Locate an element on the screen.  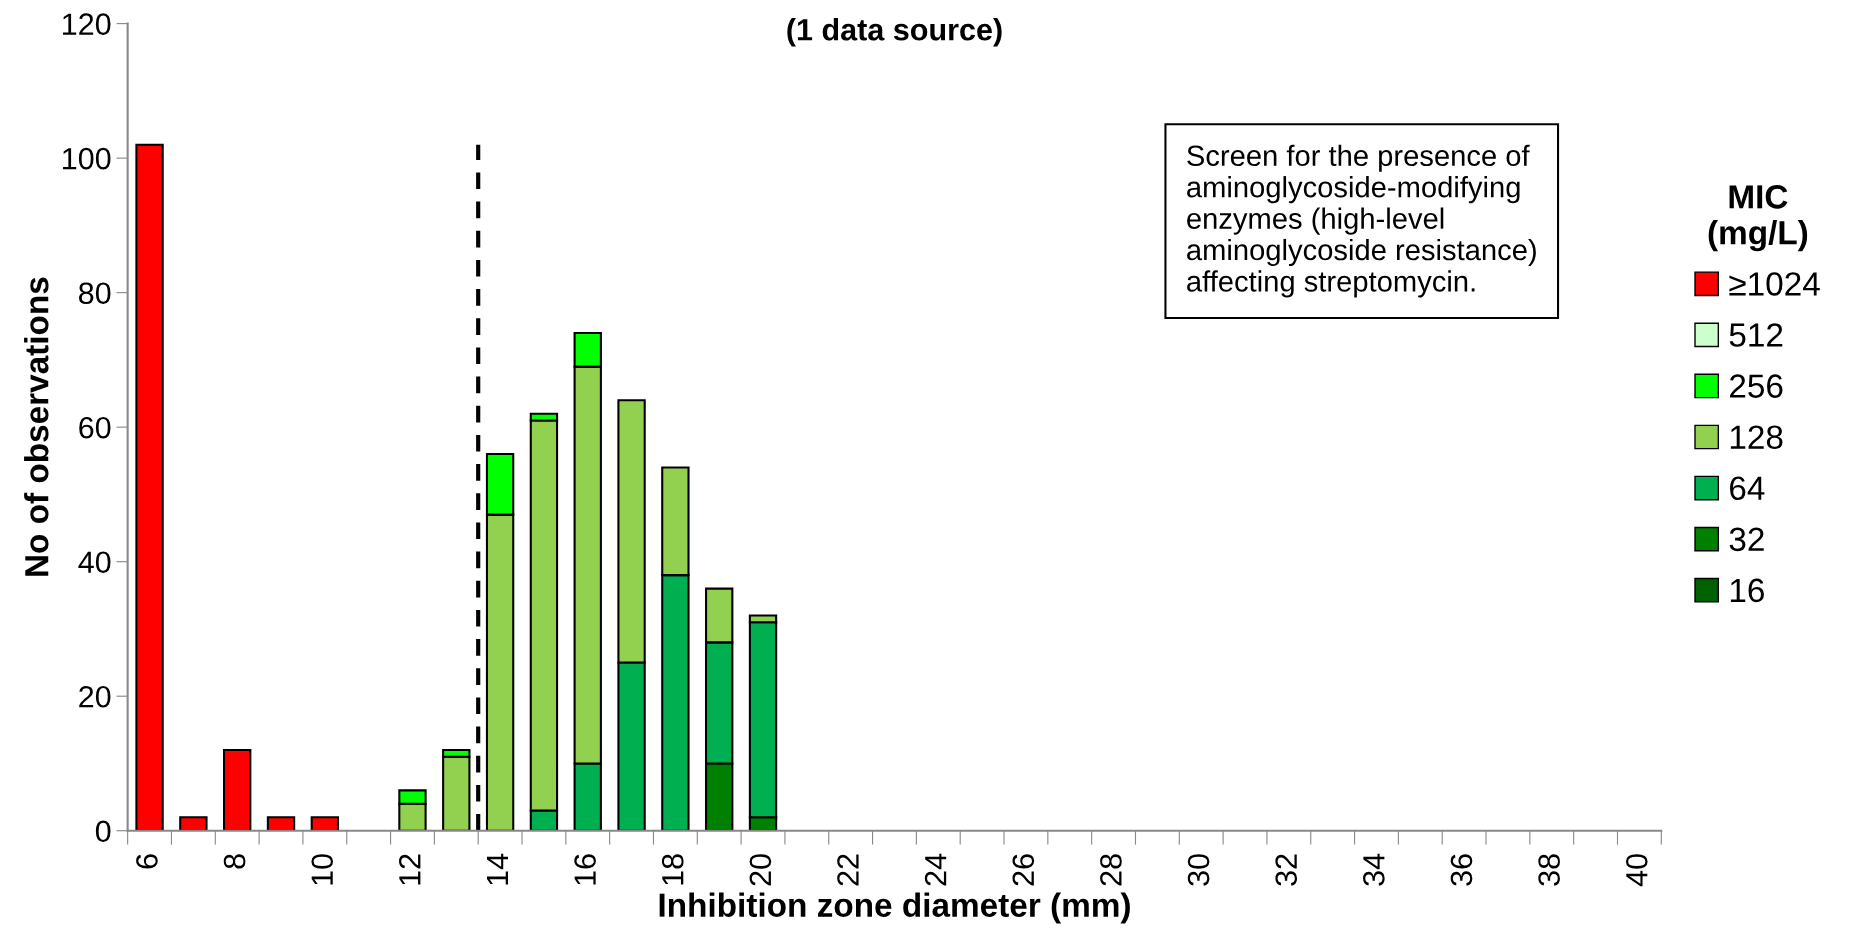
x-tick-label: 20 is located at coordinates (760, 870).